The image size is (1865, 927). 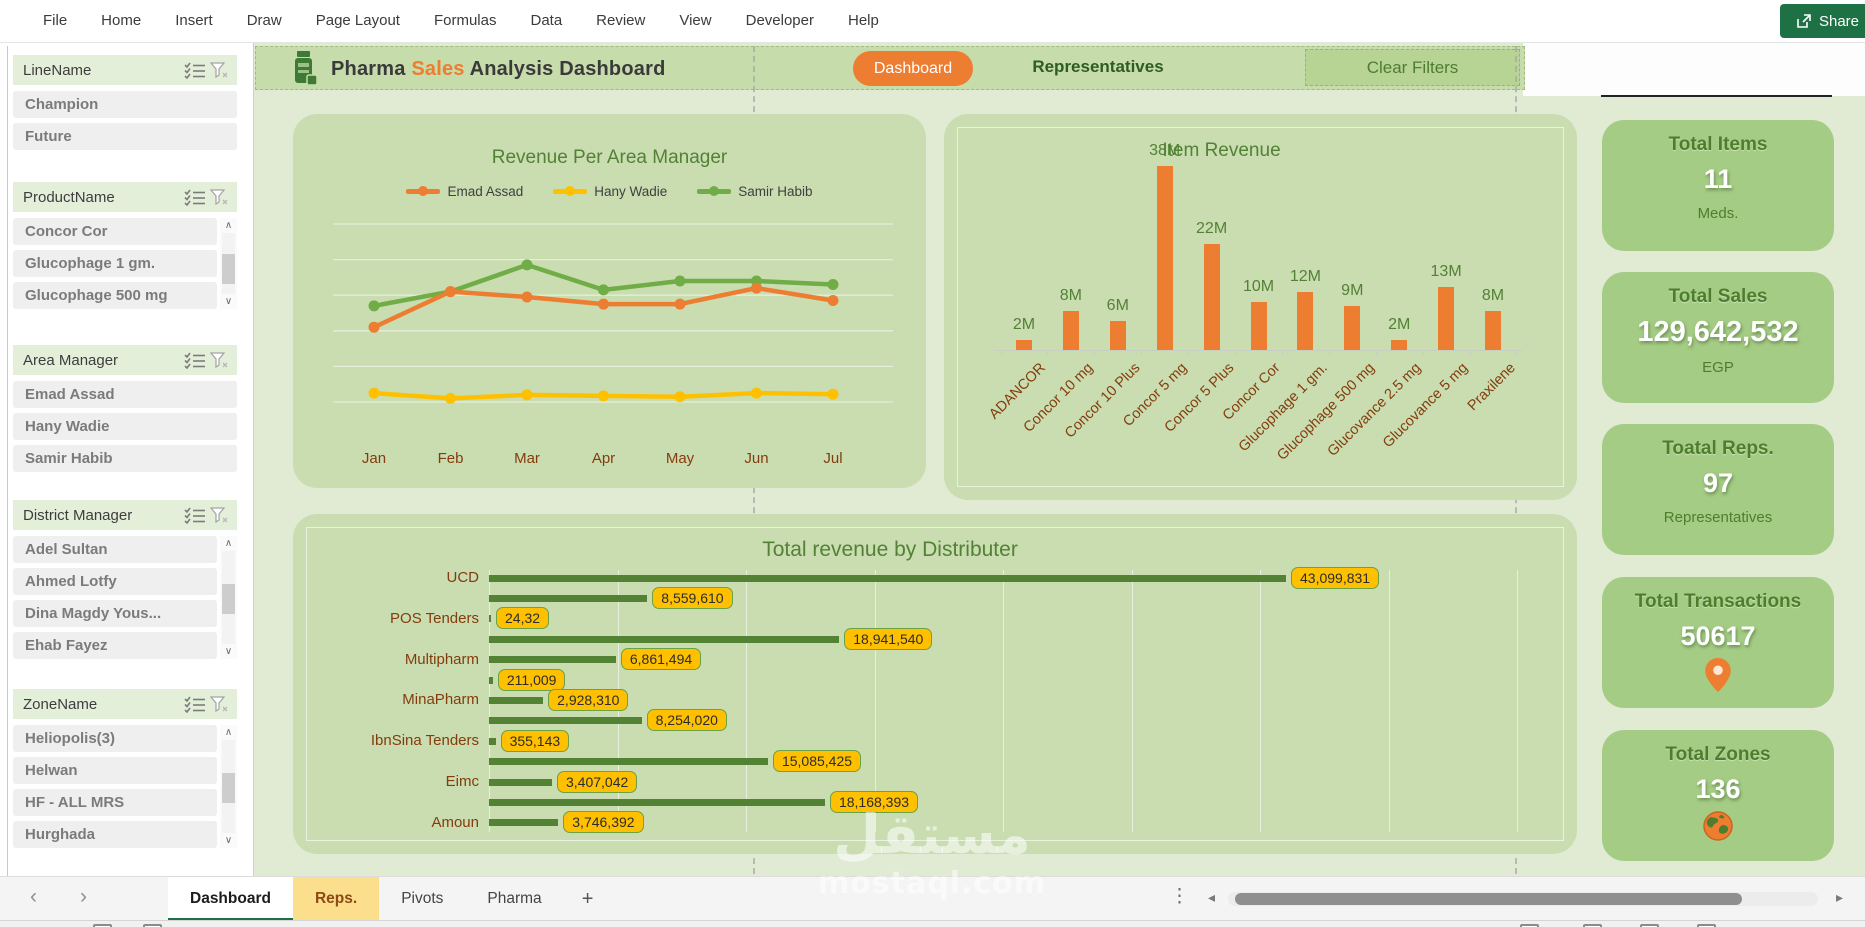 What do you see at coordinates (1003, 701) in the screenshot?
I see `gridline` at bounding box center [1003, 701].